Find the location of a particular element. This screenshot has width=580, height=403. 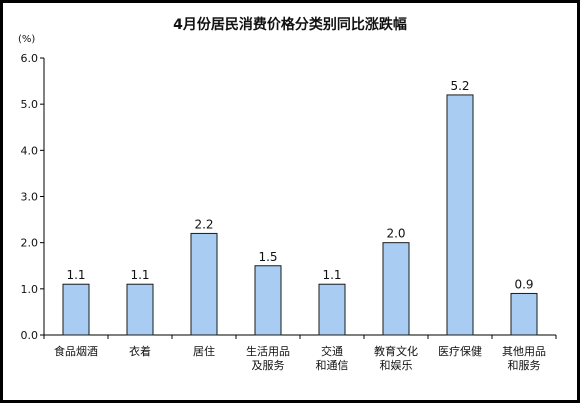

y-tick-label: 4.0 is located at coordinates (30, 150).